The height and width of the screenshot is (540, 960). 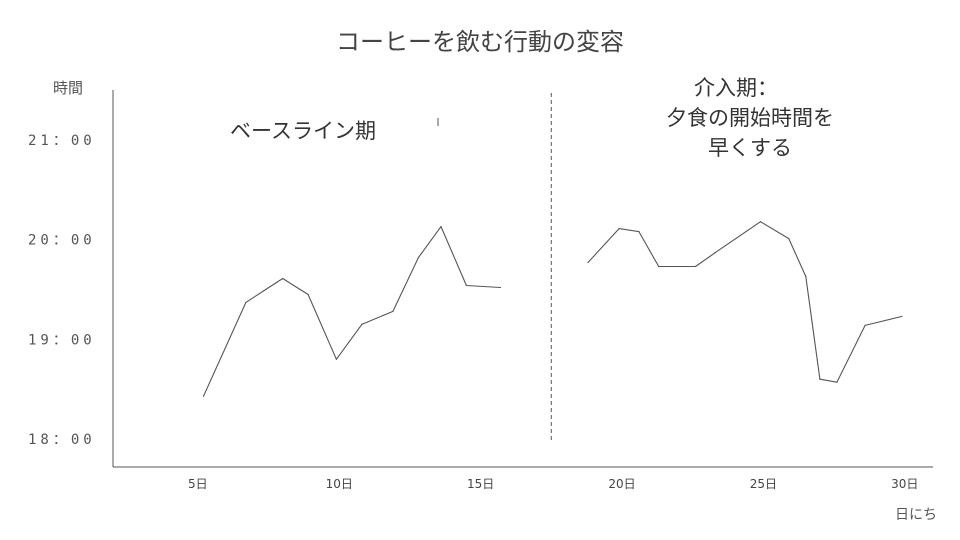 I want to click on chart-title: コーヒーを飲む行動の変容, so click(x=480, y=42).